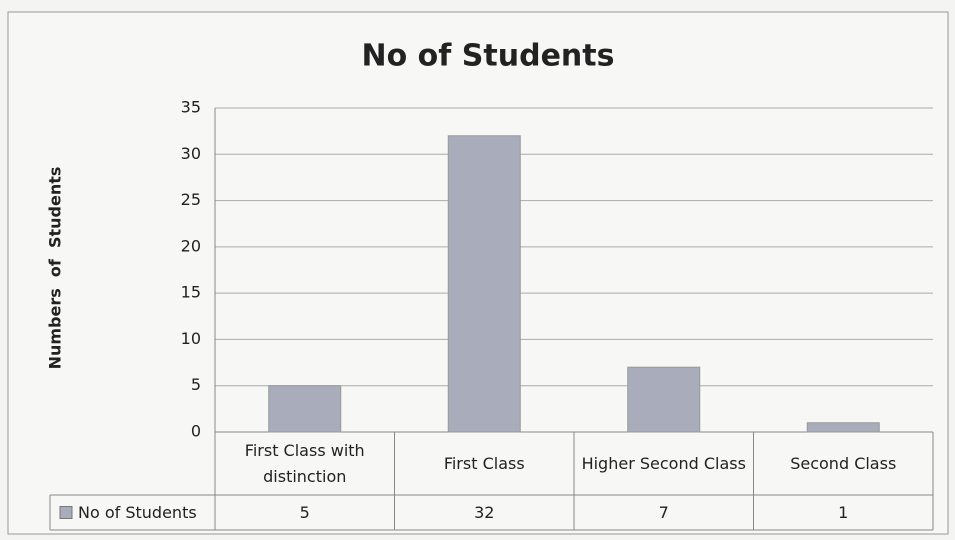 This screenshot has width=955, height=540. What do you see at coordinates (196, 384) in the screenshot?
I see `y-tick-label: 5` at bounding box center [196, 384].